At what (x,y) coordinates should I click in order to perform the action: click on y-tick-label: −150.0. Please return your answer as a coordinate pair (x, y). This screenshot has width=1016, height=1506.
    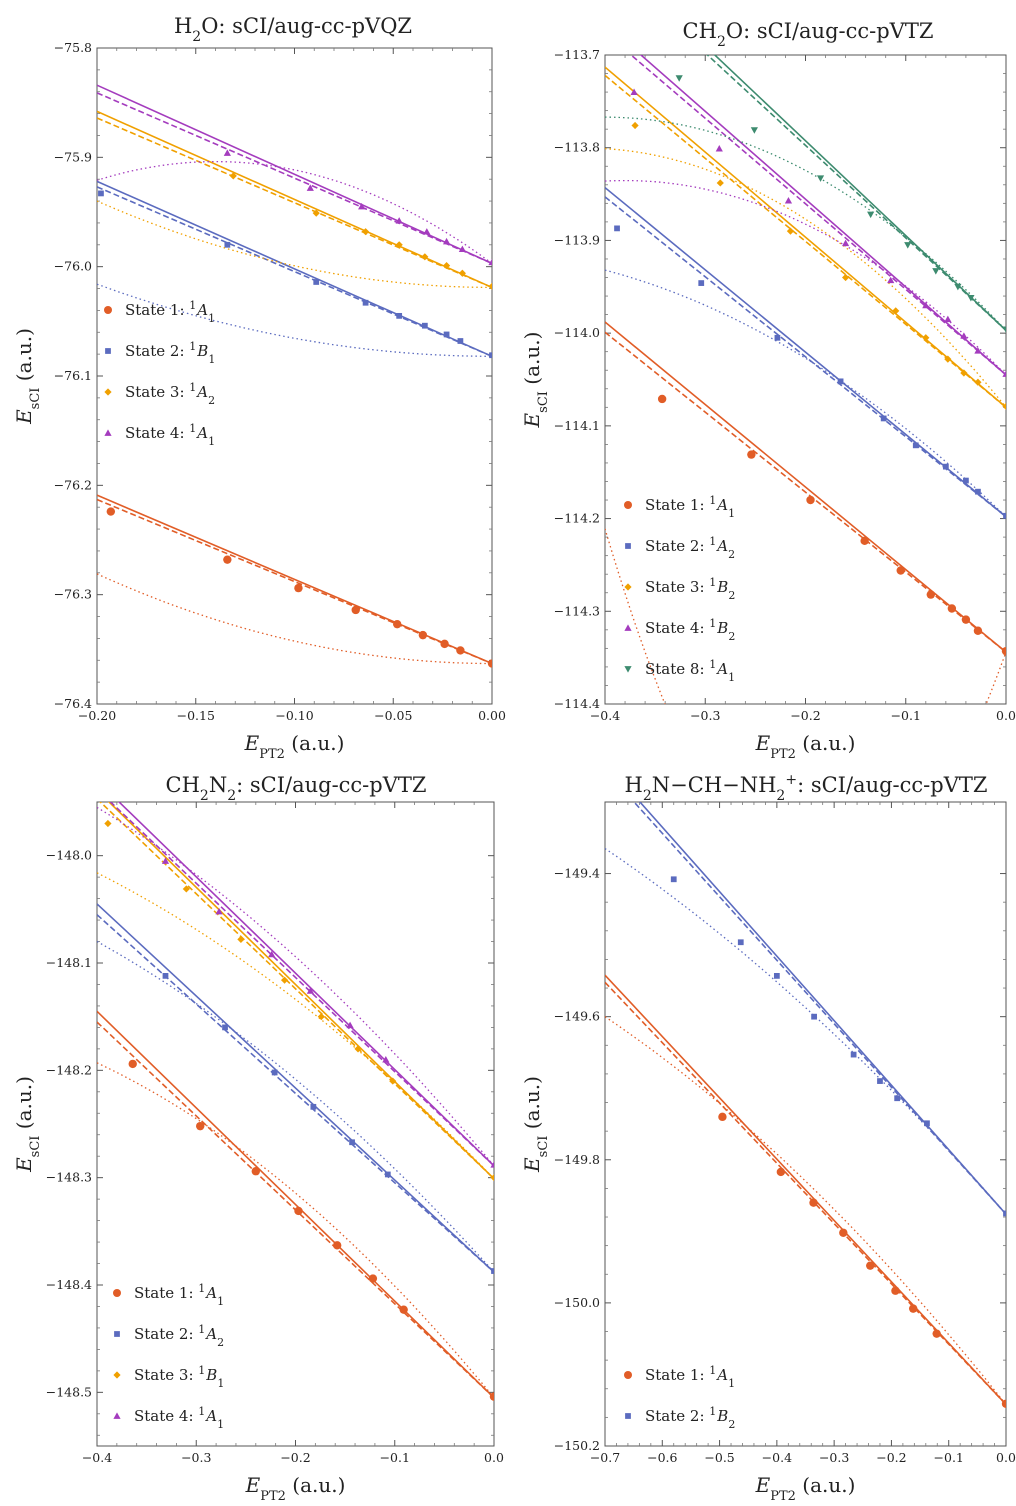
    Looking at the image, I should click on (577, 1302).